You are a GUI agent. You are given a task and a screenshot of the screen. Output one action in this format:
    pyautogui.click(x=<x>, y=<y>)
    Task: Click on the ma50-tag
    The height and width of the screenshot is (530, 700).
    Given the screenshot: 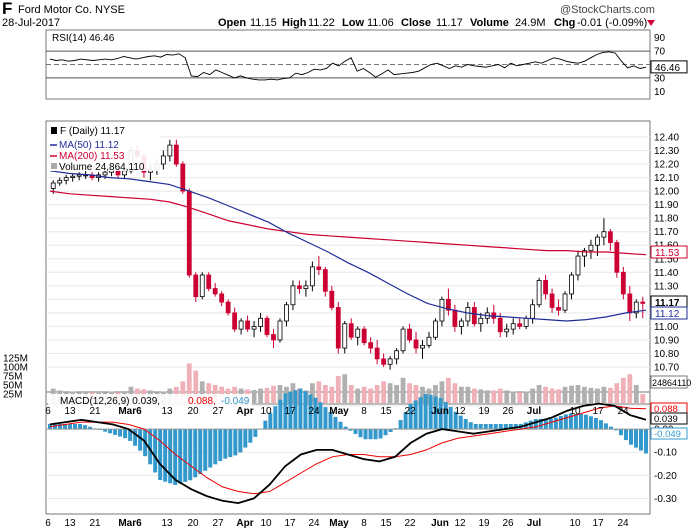 What is the action you would take?
    pyautogui.click(x=669, y=313)
    